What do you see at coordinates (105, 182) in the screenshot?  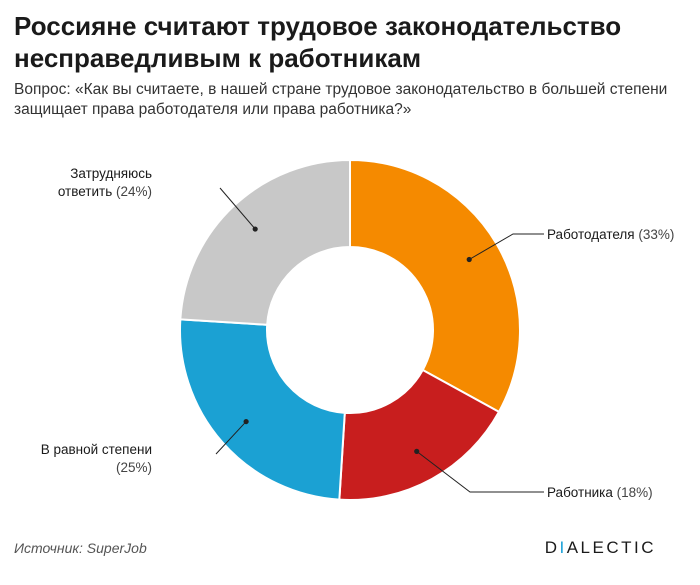 I see `slice-label-text-3: Затрудняюсь ответить (24%)` at bounding box center [105, 182].